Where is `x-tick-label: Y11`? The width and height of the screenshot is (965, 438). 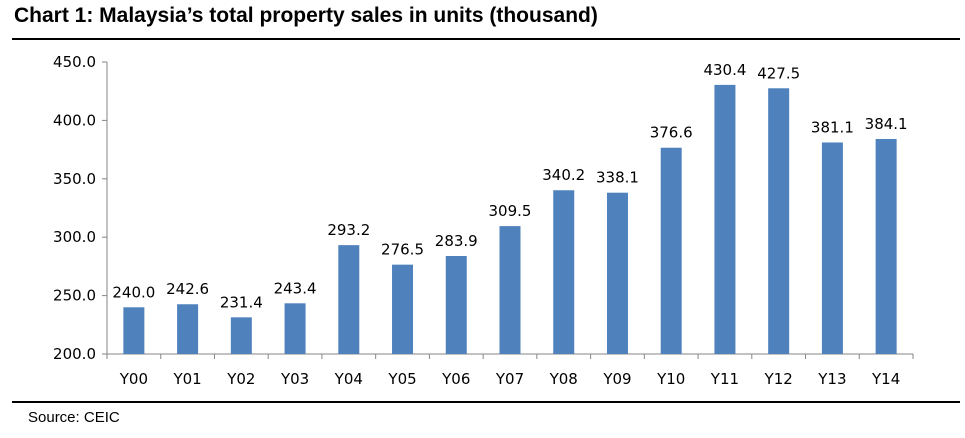 x-tick-label: Y11 is located at coordinates (724, 379).